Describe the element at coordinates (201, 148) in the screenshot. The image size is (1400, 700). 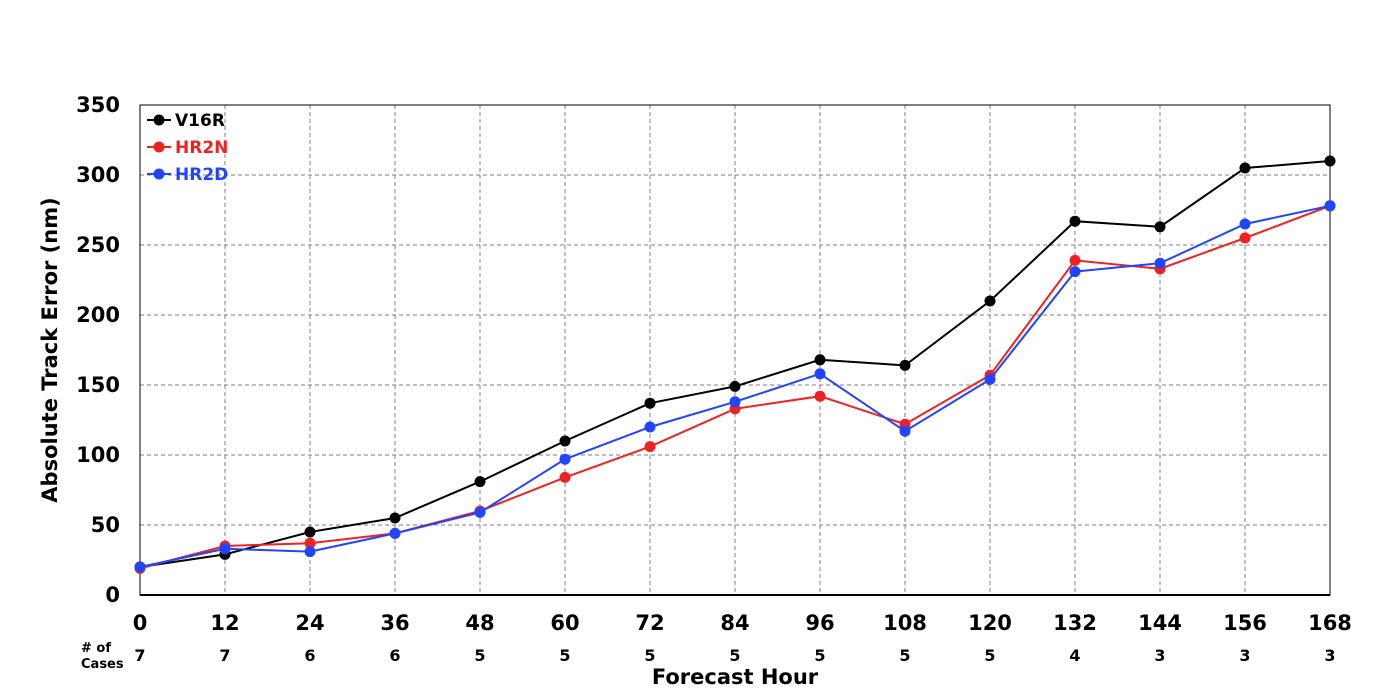
I see `legend-label: HR2N` at that location.